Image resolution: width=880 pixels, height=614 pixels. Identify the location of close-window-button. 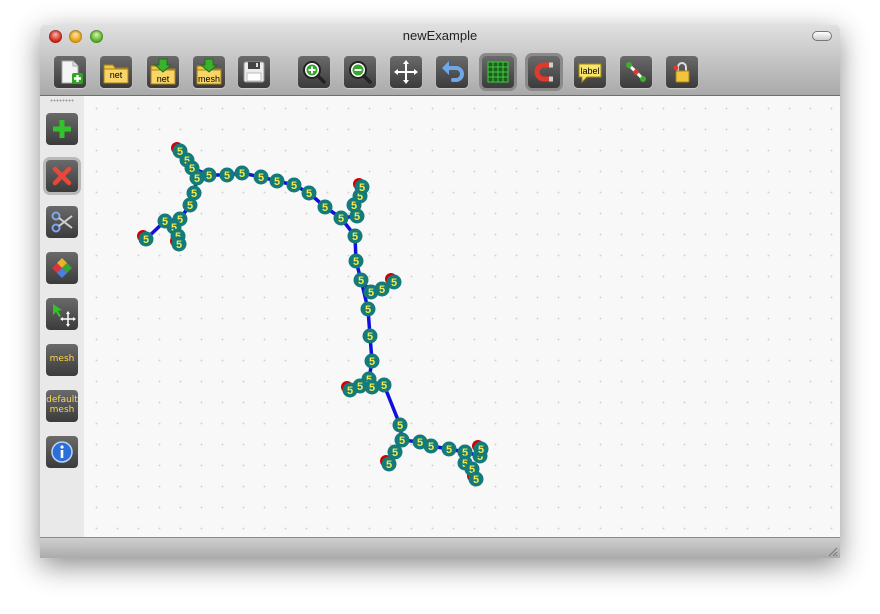
(55, 36).